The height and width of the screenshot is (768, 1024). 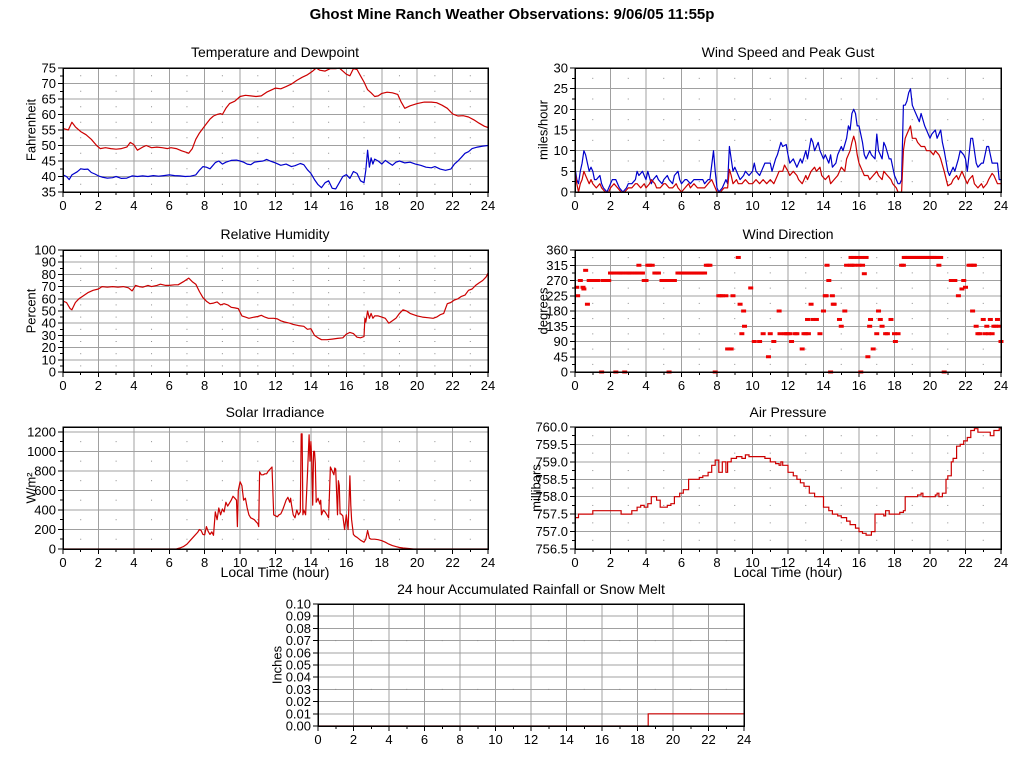 I want to click on svg-text: 70, so click(x=49, y=286).